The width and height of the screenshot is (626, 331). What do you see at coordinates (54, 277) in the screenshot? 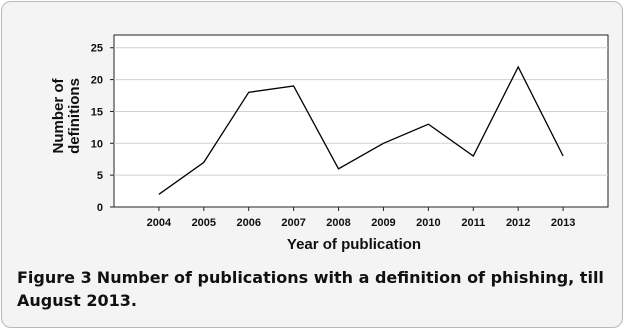
I see `caption-label: Figure 3` at bounding box center [54, 277].